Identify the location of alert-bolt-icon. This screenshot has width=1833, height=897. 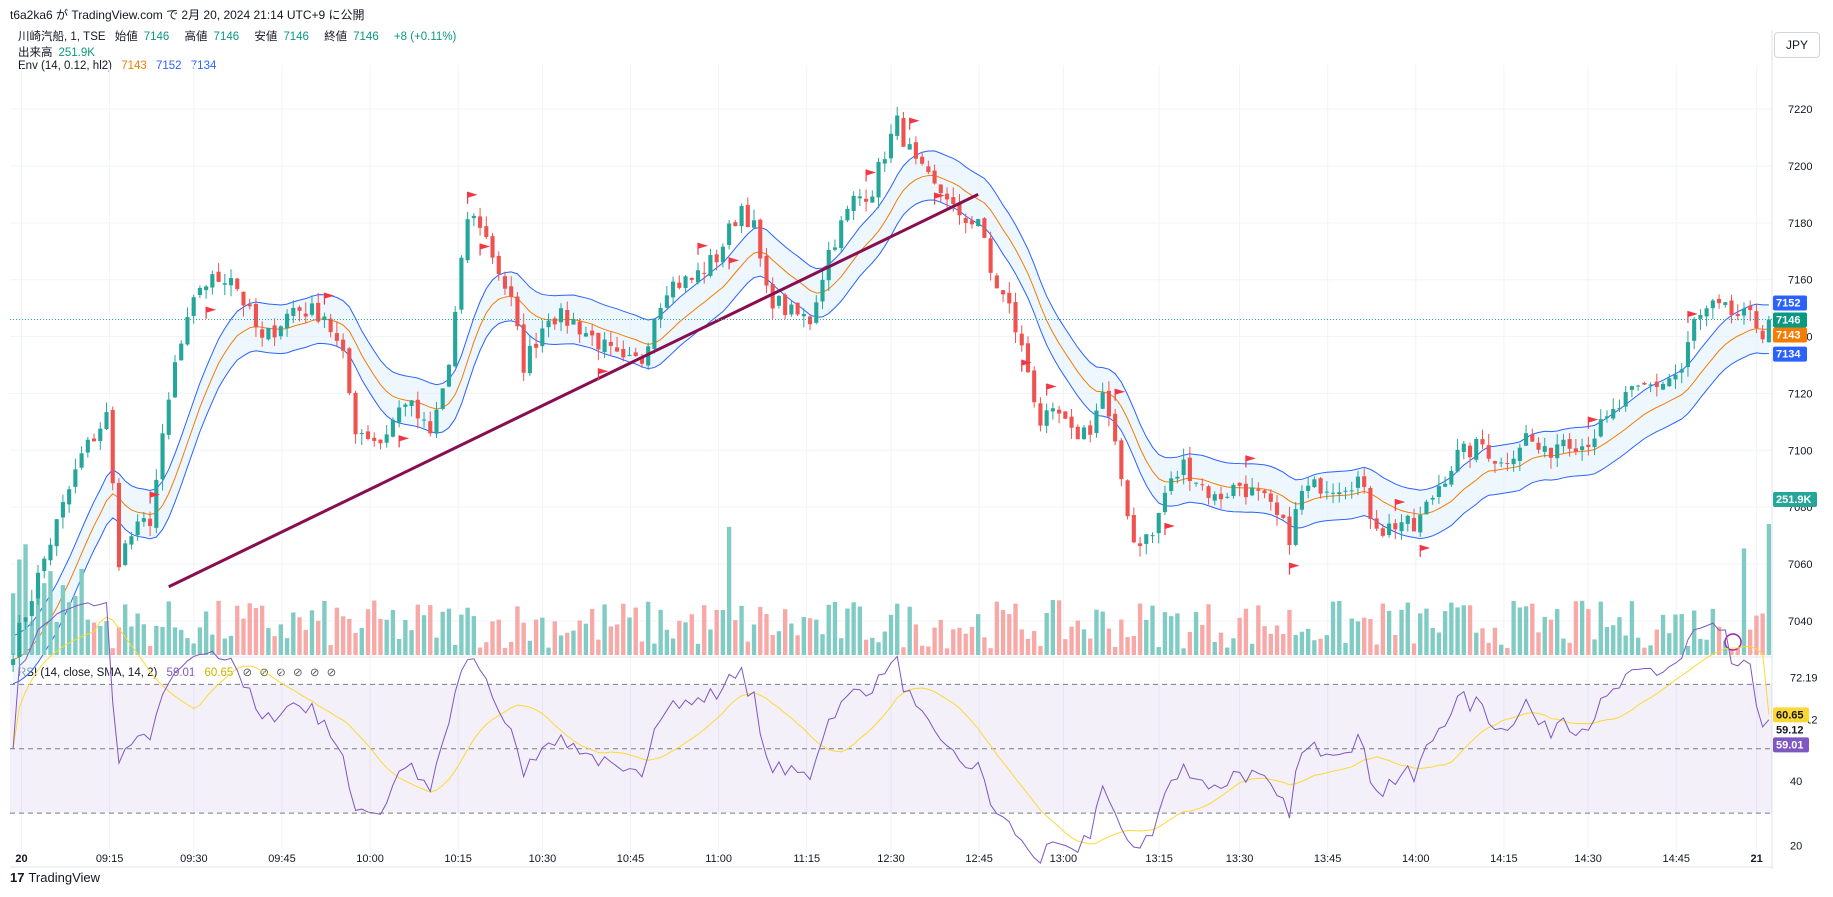
(1733, 642).